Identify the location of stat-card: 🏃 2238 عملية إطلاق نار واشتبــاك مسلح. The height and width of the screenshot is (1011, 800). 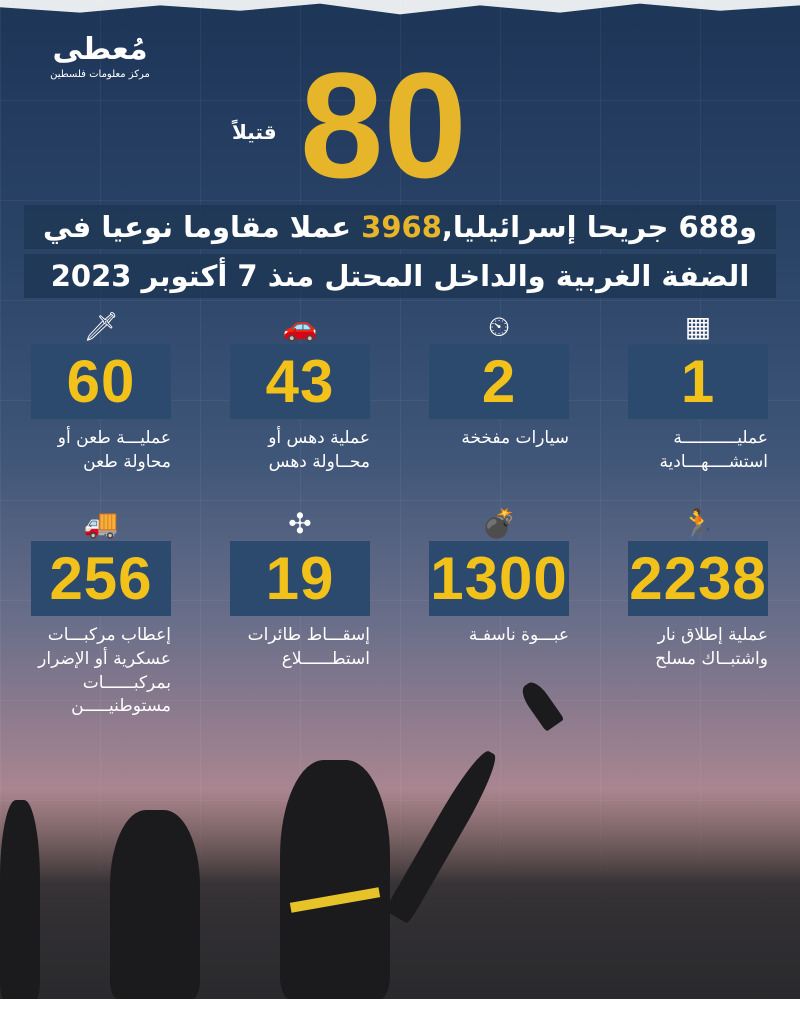
(698, 613).